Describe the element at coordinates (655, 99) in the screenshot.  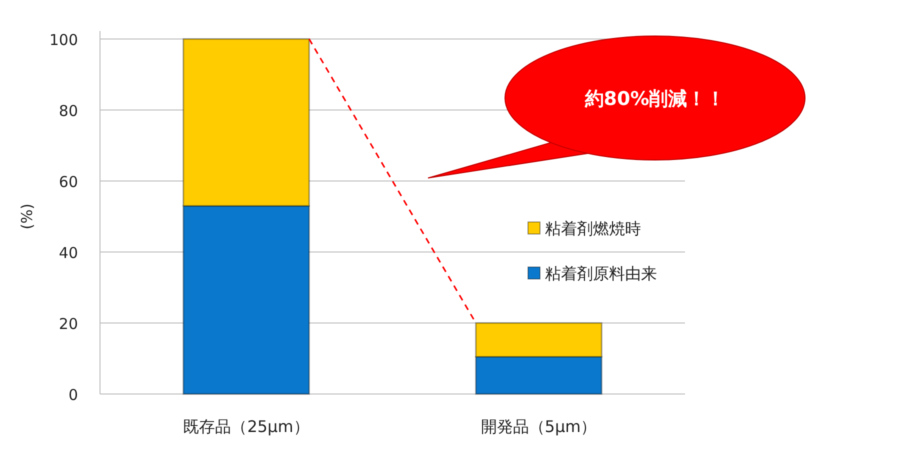
I see `annotation: 約80%削減！！` at that location.